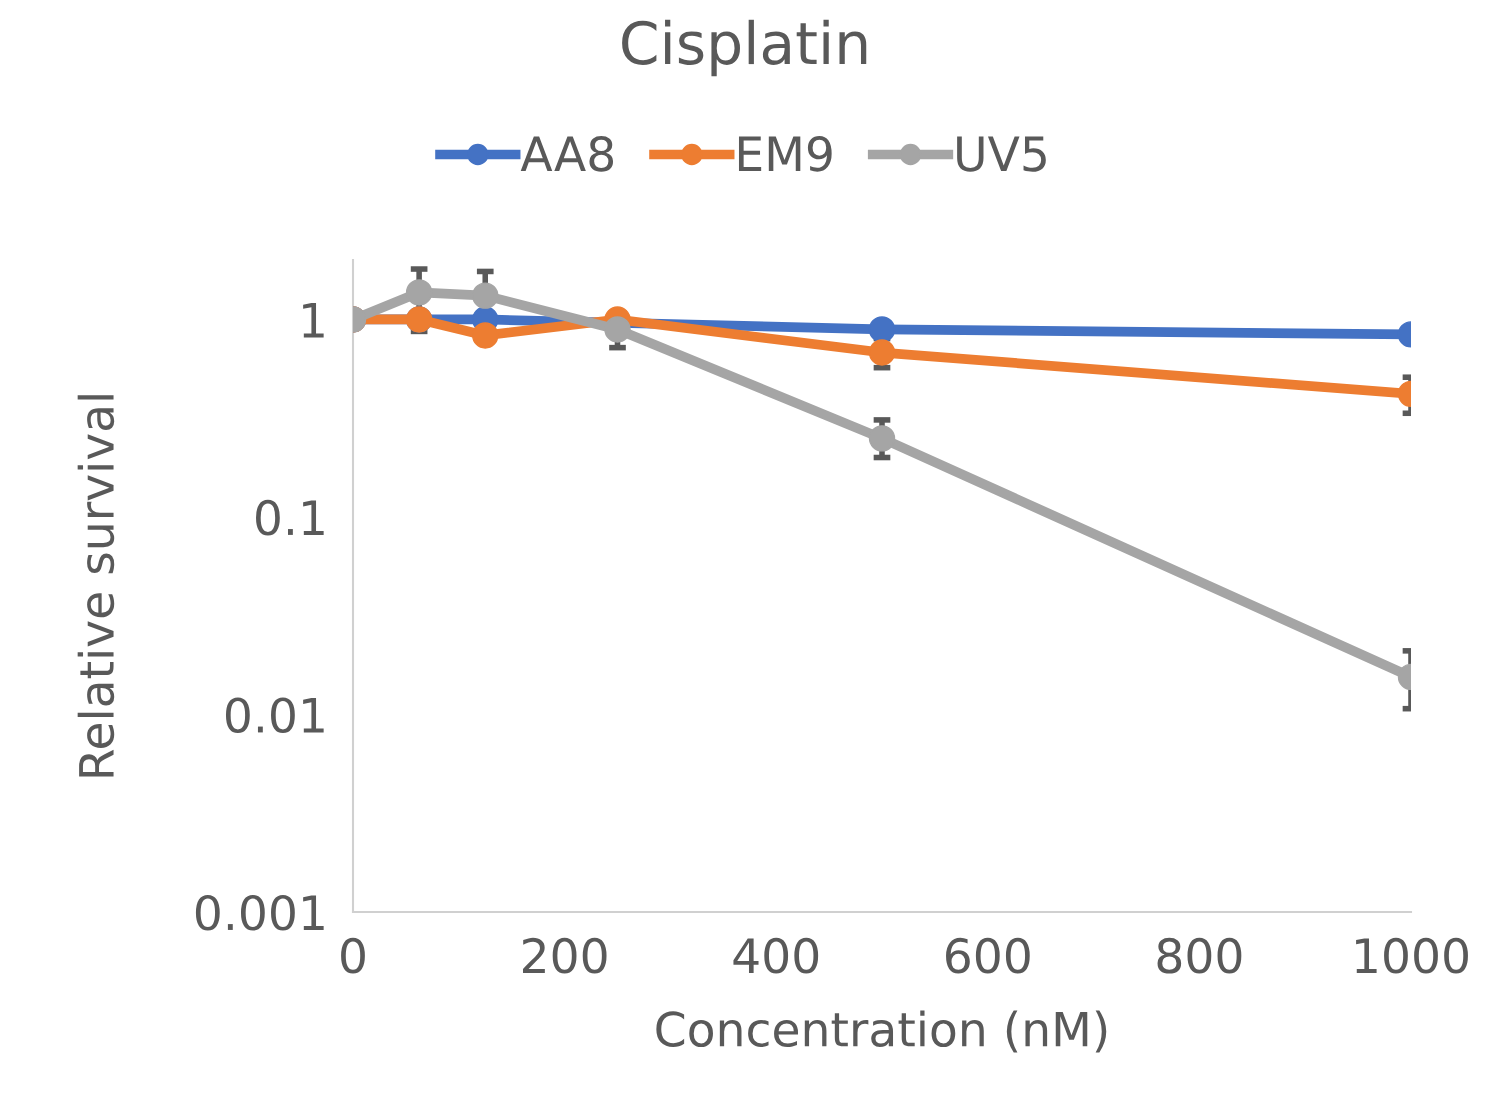  Describe the element at coordinates (1412, 955) in the screenshot. I see `x-tick-label: 1000` at that location.